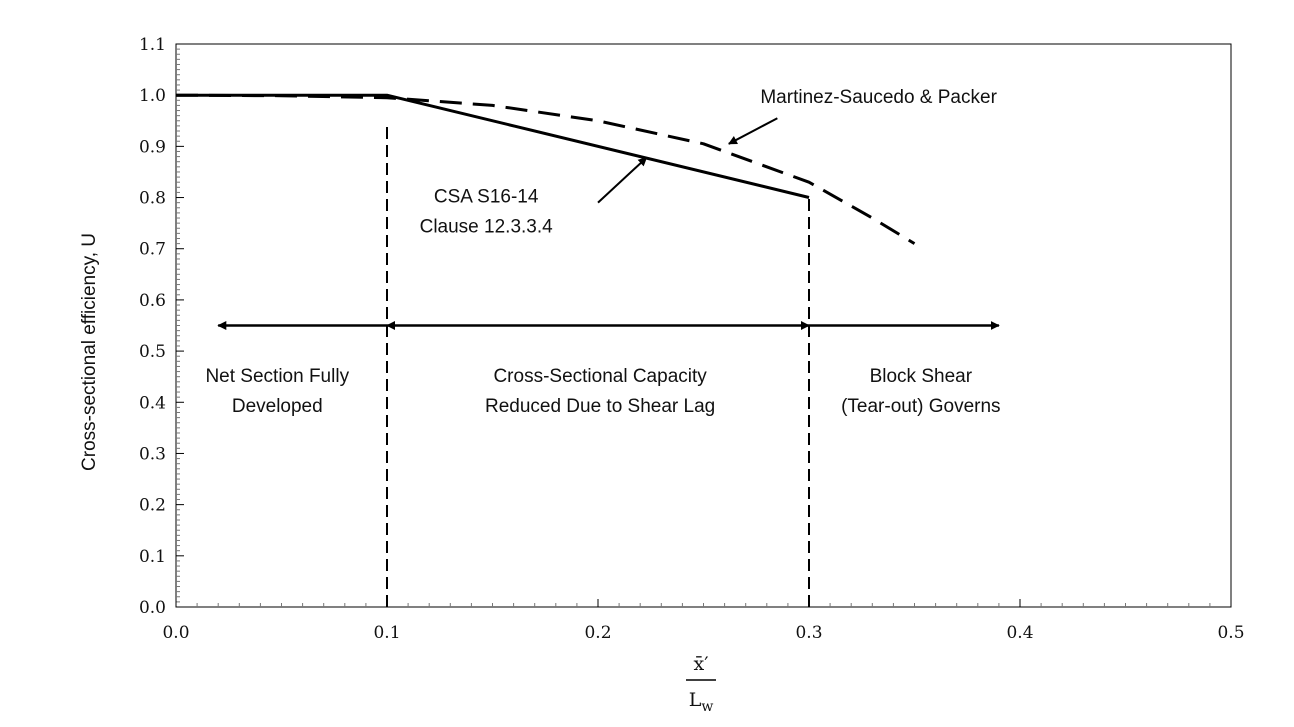  What do you see at coordinates (920, 406) in the screenshot?
I see `annotation-line: (Tear-out) Governs` at bounding box center [920, 406].